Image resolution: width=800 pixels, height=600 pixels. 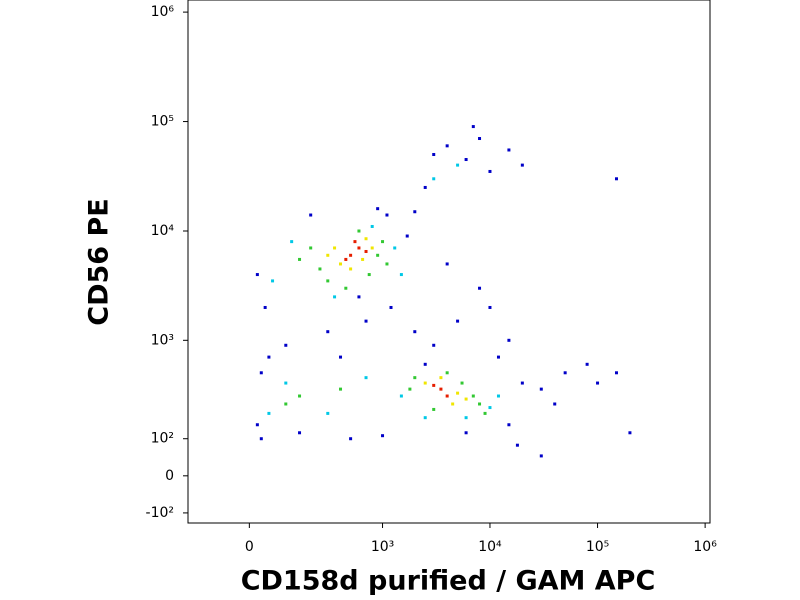 I want to click on y-tick-label: 10⁴, so click(x=163, y=231).